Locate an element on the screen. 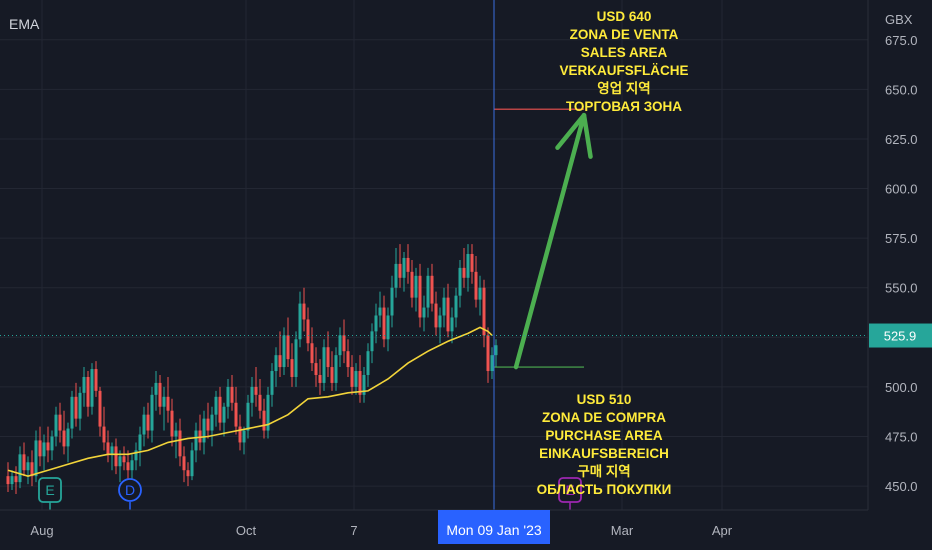  target-arrow is located at coordinates (553, 241).